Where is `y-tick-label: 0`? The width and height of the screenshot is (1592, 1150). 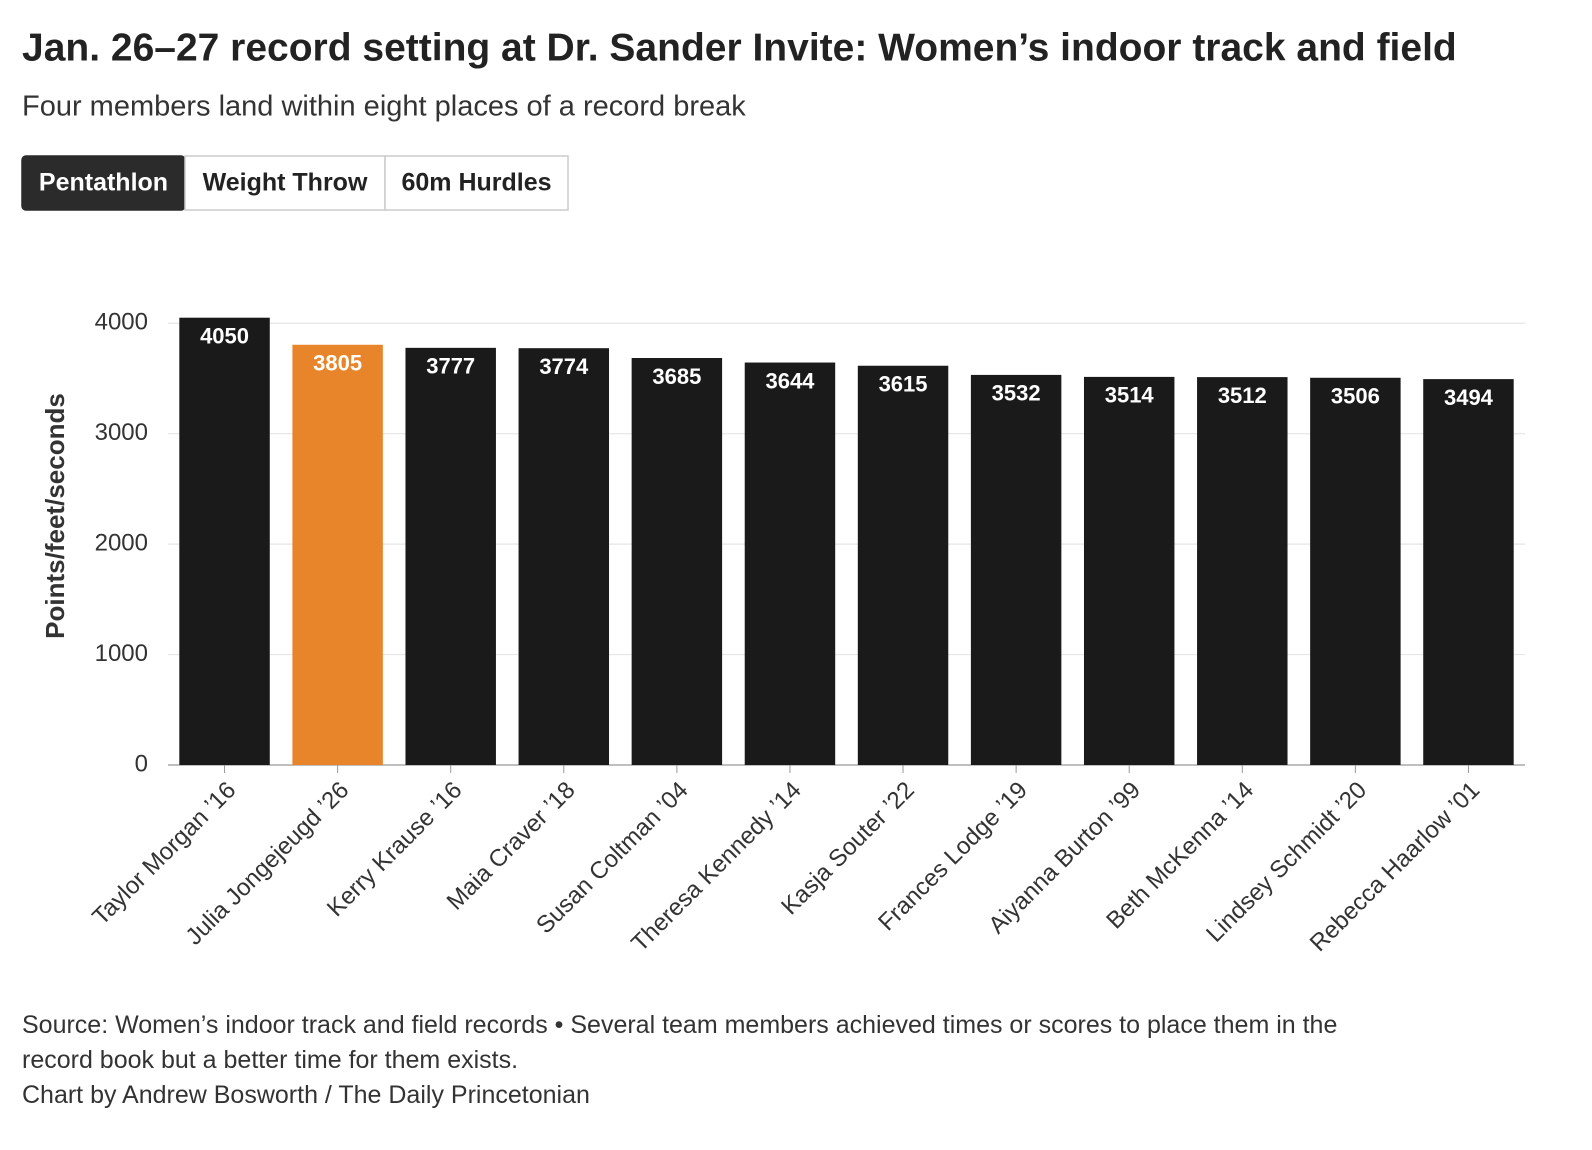
y-tick-label: 0 is located at coordinates (141, 763).